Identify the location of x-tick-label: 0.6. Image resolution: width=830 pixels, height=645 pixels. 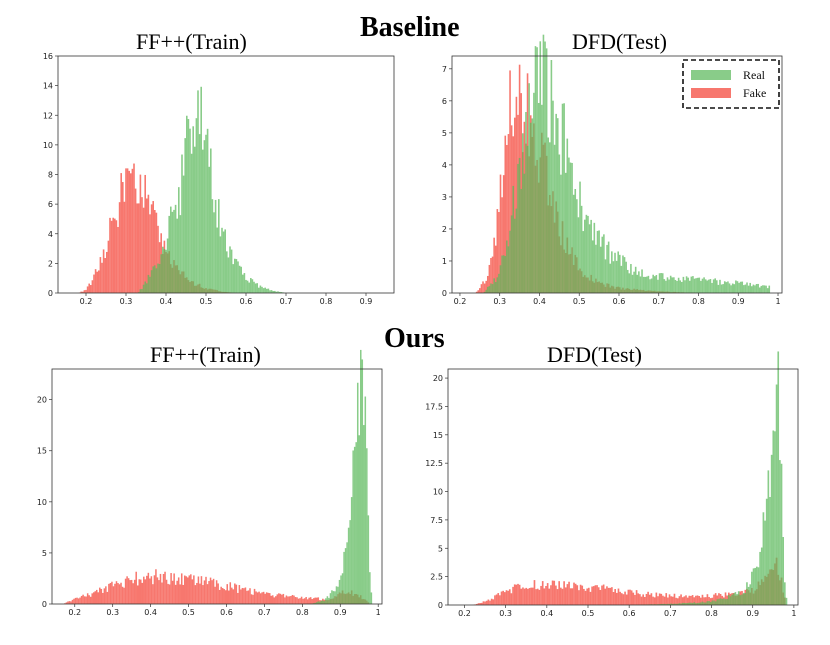
(226, 612).